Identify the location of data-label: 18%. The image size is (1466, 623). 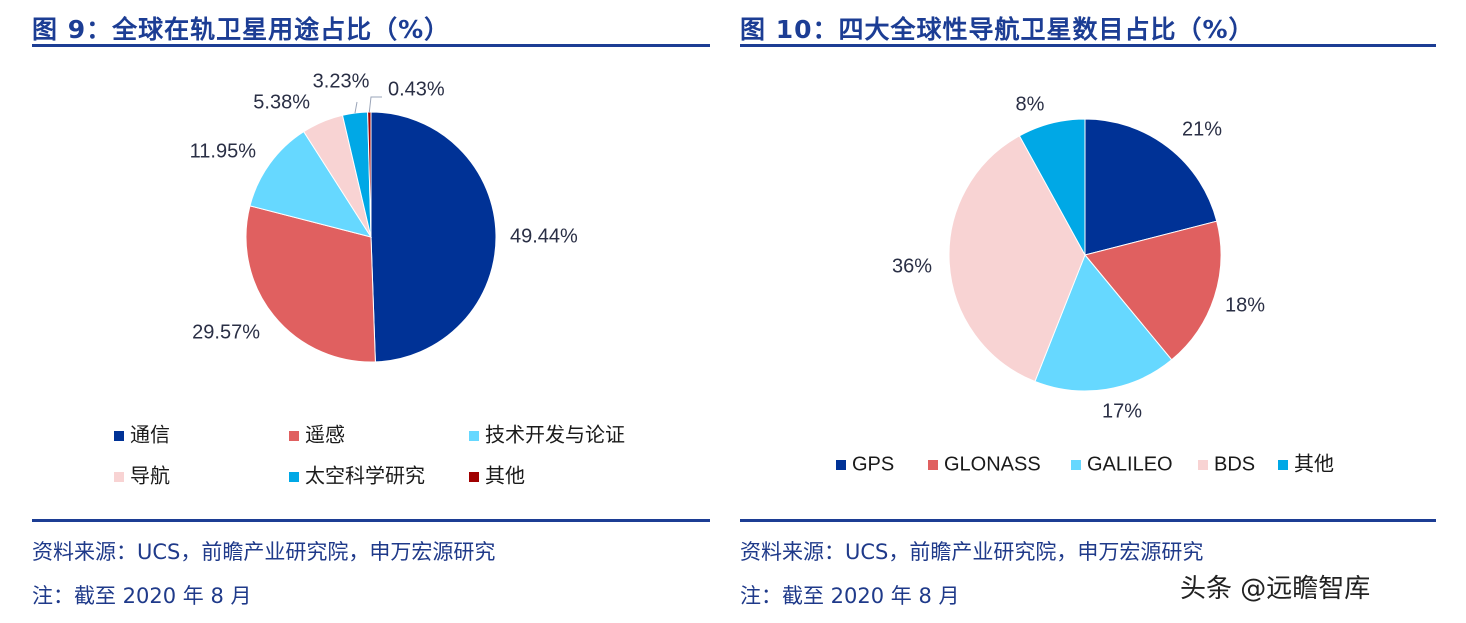
(1245, 305).